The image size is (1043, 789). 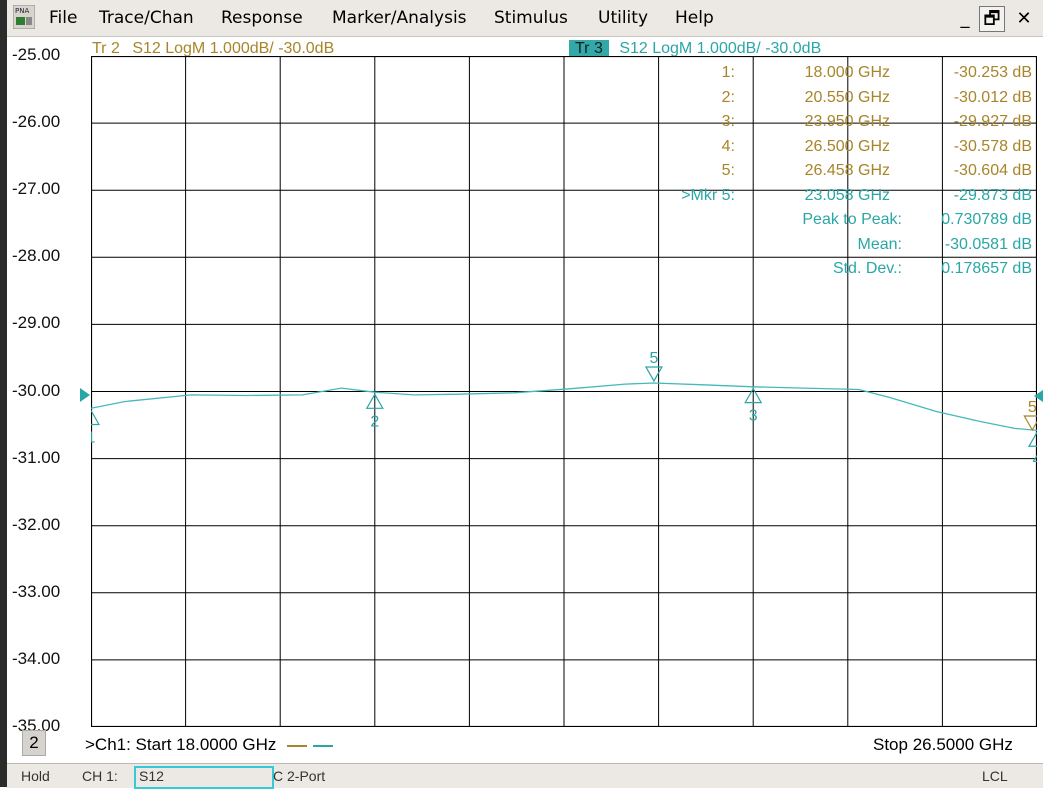 What do you see at coordinates (992, 97) in the screenshot?
I see `marker-value: -30.012 dB` at bounding box center [992, 97].